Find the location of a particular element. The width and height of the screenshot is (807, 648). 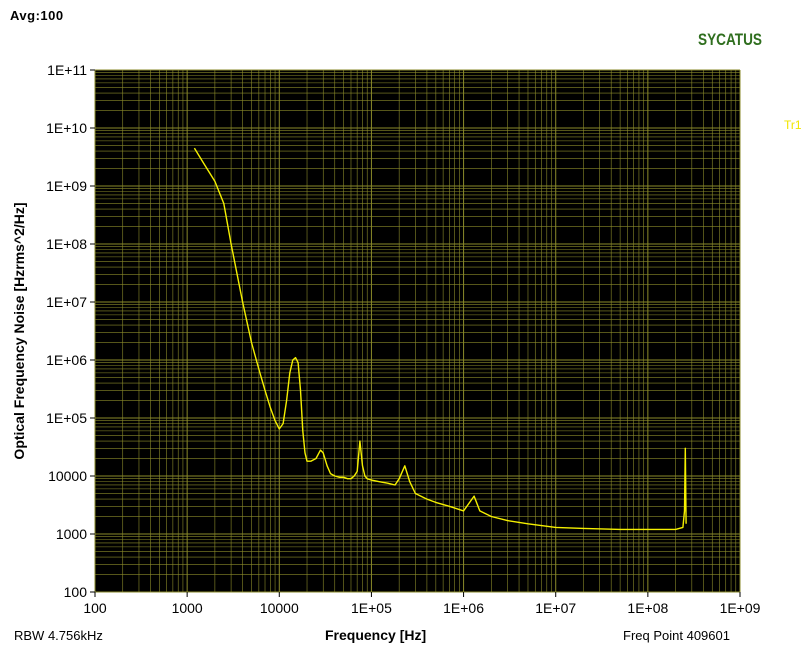

y-tick-label: 100 is located at coordinates (76, 592).